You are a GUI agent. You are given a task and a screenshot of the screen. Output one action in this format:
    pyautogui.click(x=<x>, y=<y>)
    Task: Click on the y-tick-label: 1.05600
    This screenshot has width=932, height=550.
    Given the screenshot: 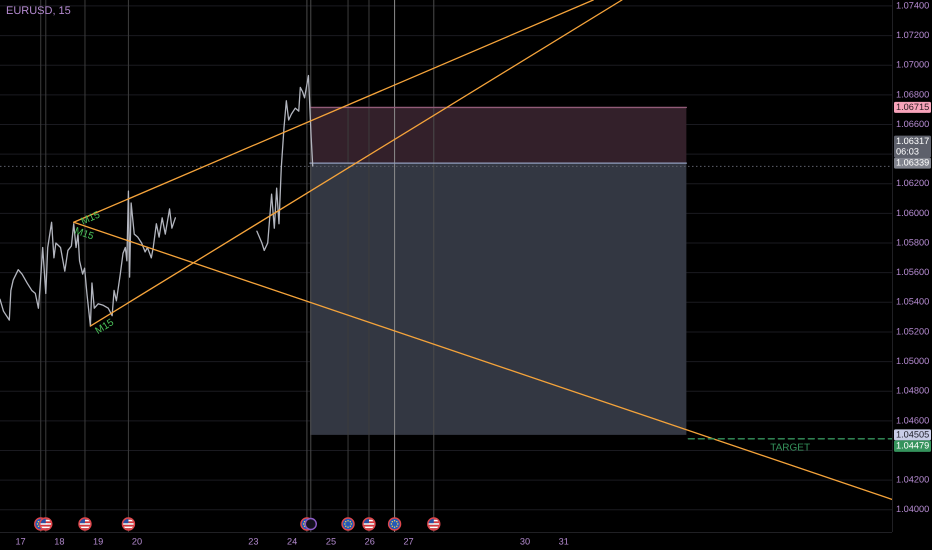 What is the action you would take?
    pyautogui.click(x=913, y=272)
    